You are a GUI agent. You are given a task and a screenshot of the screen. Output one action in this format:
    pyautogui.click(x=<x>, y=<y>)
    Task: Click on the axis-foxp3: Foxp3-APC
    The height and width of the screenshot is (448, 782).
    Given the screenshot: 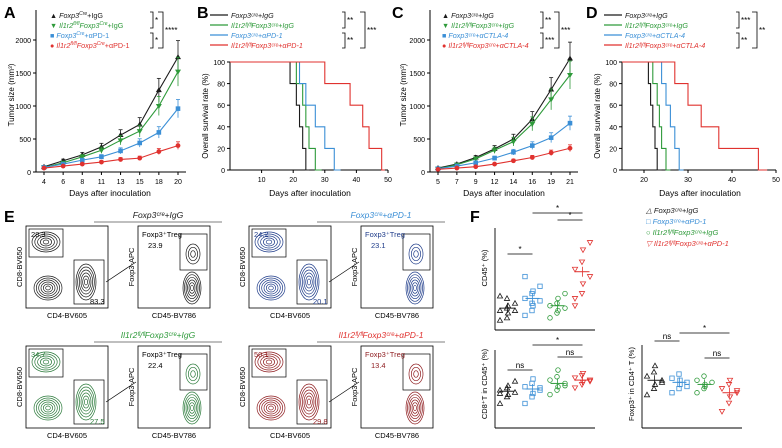 What is the action you would take?
    pyautogui.click(x=354, y=266)
    